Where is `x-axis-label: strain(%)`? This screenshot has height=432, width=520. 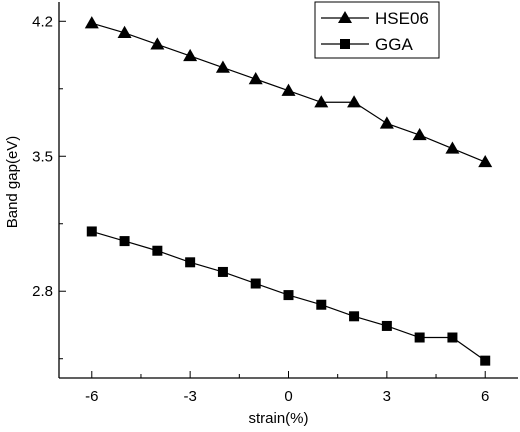 x-axis-label: strain(%) is located at coordinates (278, 418).